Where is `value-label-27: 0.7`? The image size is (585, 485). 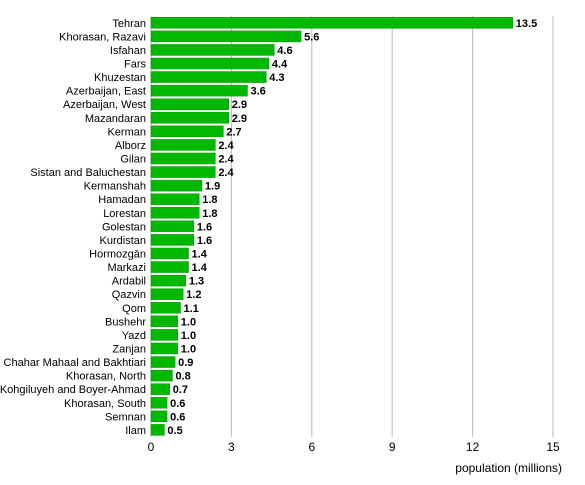 value-label-27: 0.7 is located at coordinates (180, 390).